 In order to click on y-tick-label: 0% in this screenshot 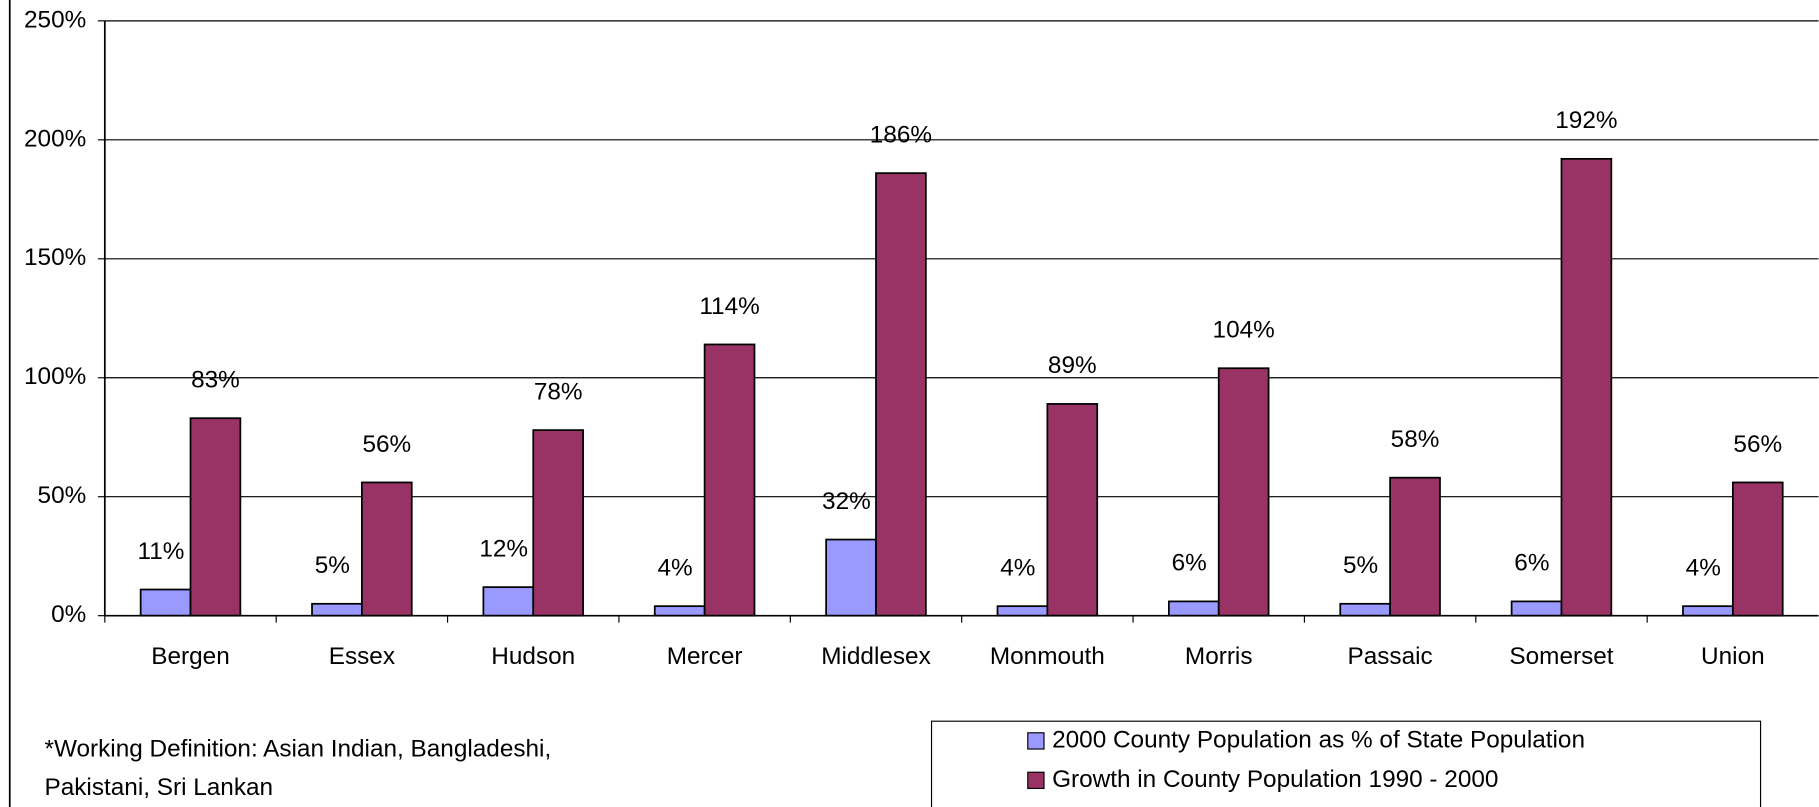, I will do `click(68, 614)`.